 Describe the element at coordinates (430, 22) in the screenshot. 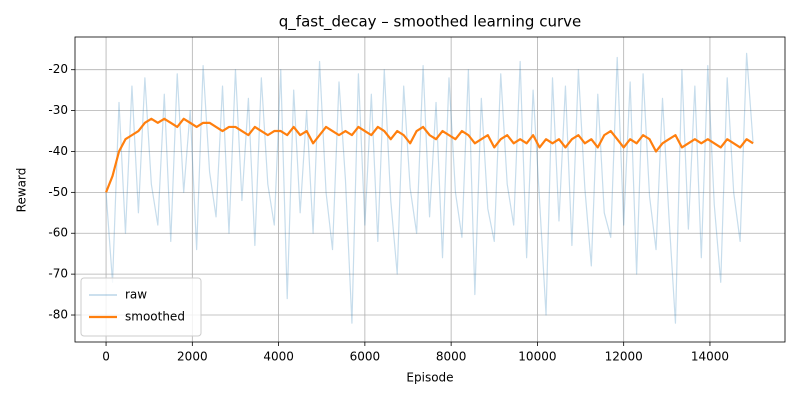

I see `chart-title: q_fast_decay – smoothed learning curve` at that location.